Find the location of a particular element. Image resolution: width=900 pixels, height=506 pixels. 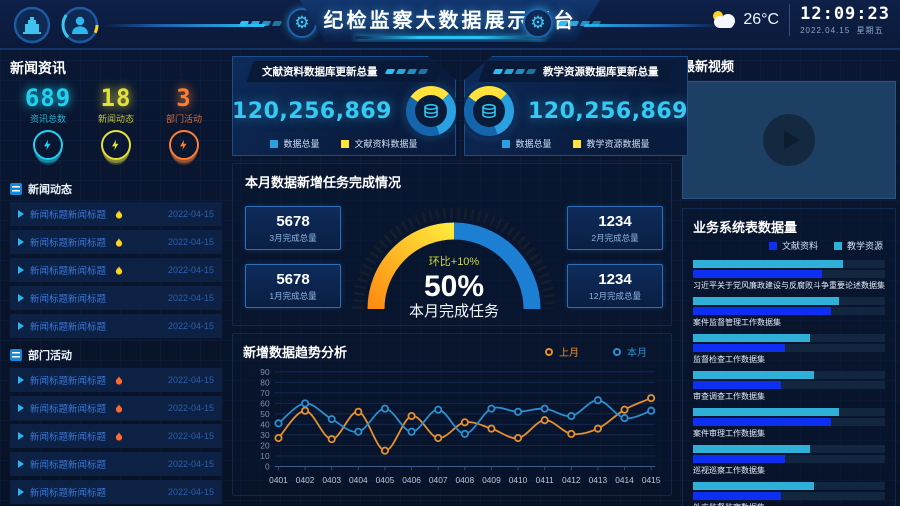

bar-group: 案件审理工作数据集 is located at coordinates (789, 423).